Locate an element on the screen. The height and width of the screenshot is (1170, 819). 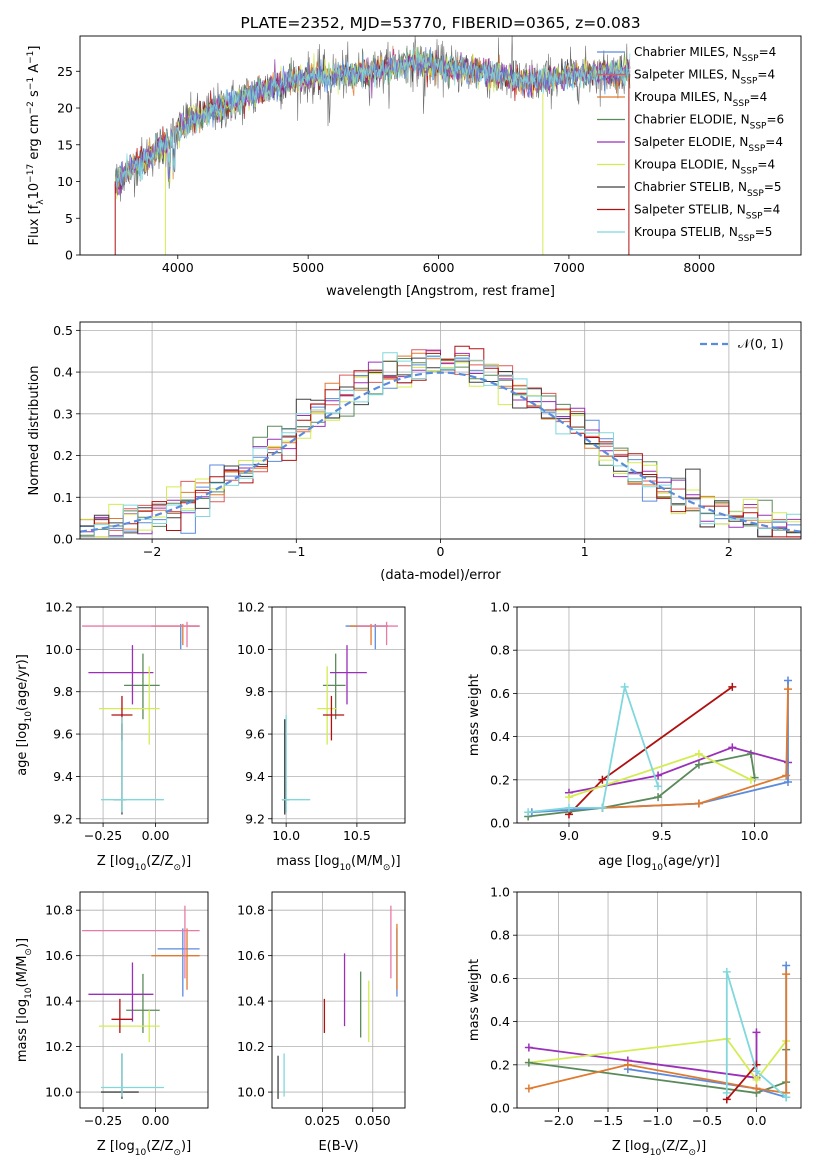
y-tick-label: 0.4 is located at coordinates (500, 1021).